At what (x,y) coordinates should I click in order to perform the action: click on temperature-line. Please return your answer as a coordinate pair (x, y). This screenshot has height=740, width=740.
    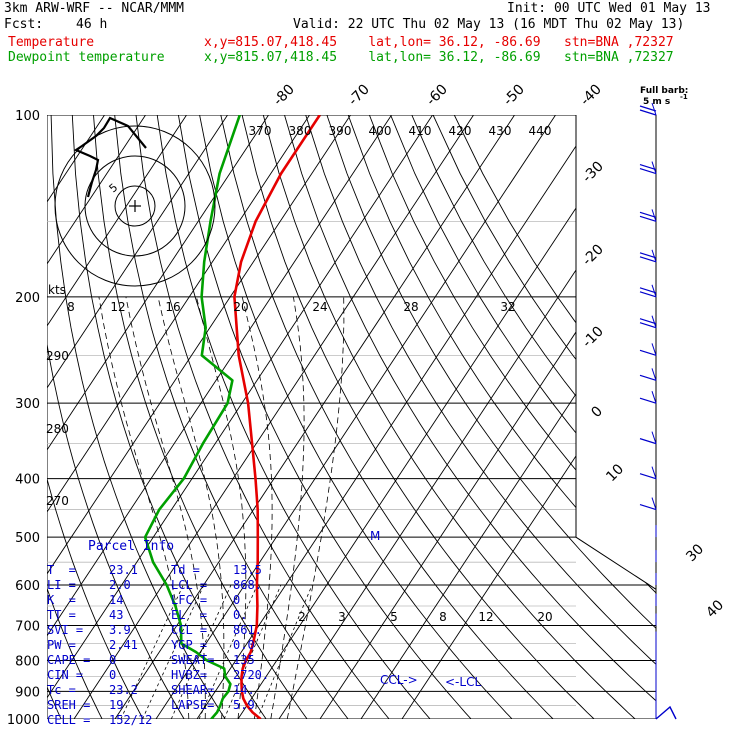
    Looking at the image, I should click on (277, 417).